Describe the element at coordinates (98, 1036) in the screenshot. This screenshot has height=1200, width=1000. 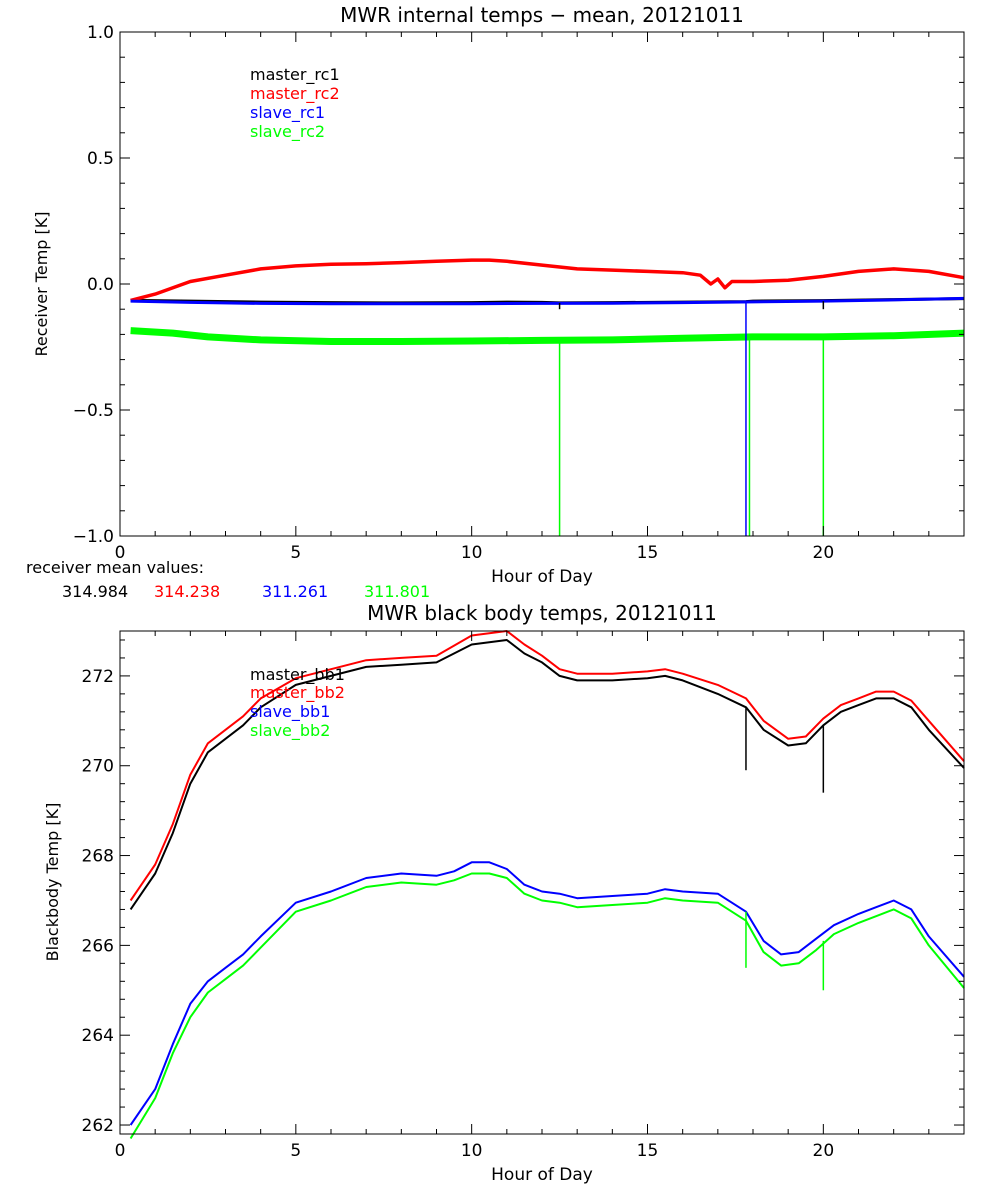
I see `y-tick-label: 264` at that location.